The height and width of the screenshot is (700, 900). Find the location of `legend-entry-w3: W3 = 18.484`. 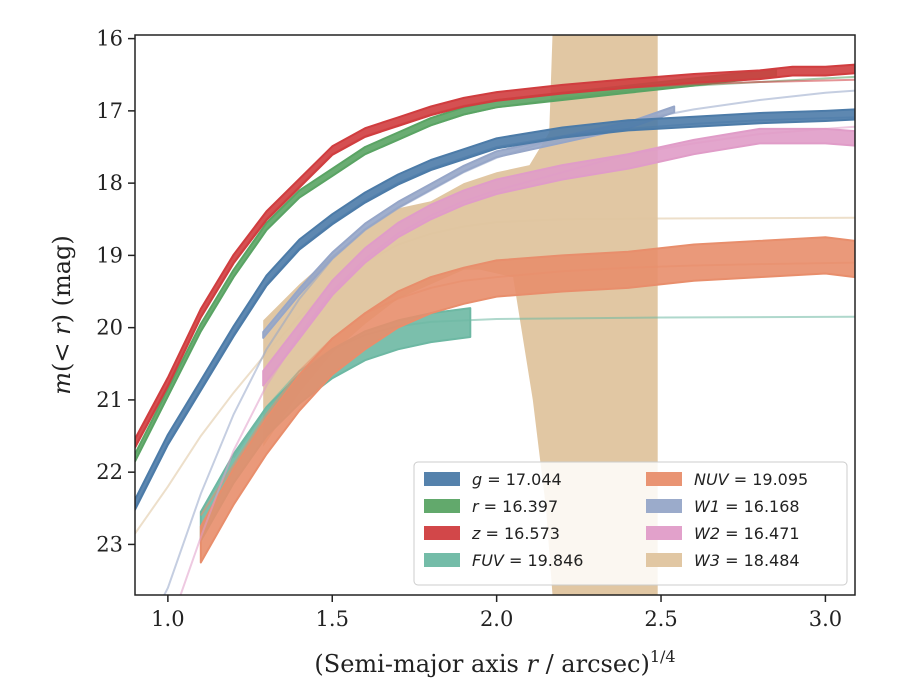

legend-entry-w3: W3 = 18.484 is located at coordinates (723, 560).